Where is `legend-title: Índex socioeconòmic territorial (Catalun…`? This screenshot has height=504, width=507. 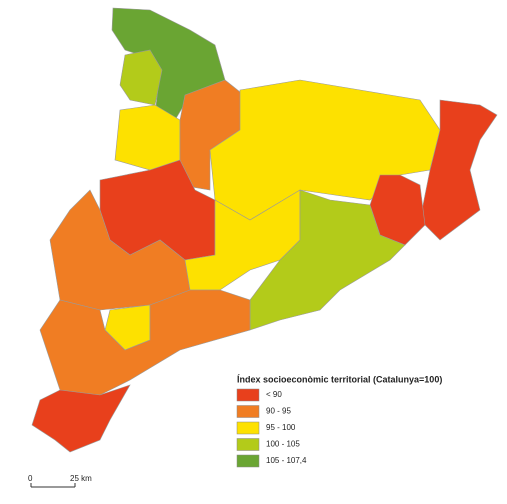 legend-title: Índex socioeconòmic territorial (Catalun… is located at coordinates (339, 379).